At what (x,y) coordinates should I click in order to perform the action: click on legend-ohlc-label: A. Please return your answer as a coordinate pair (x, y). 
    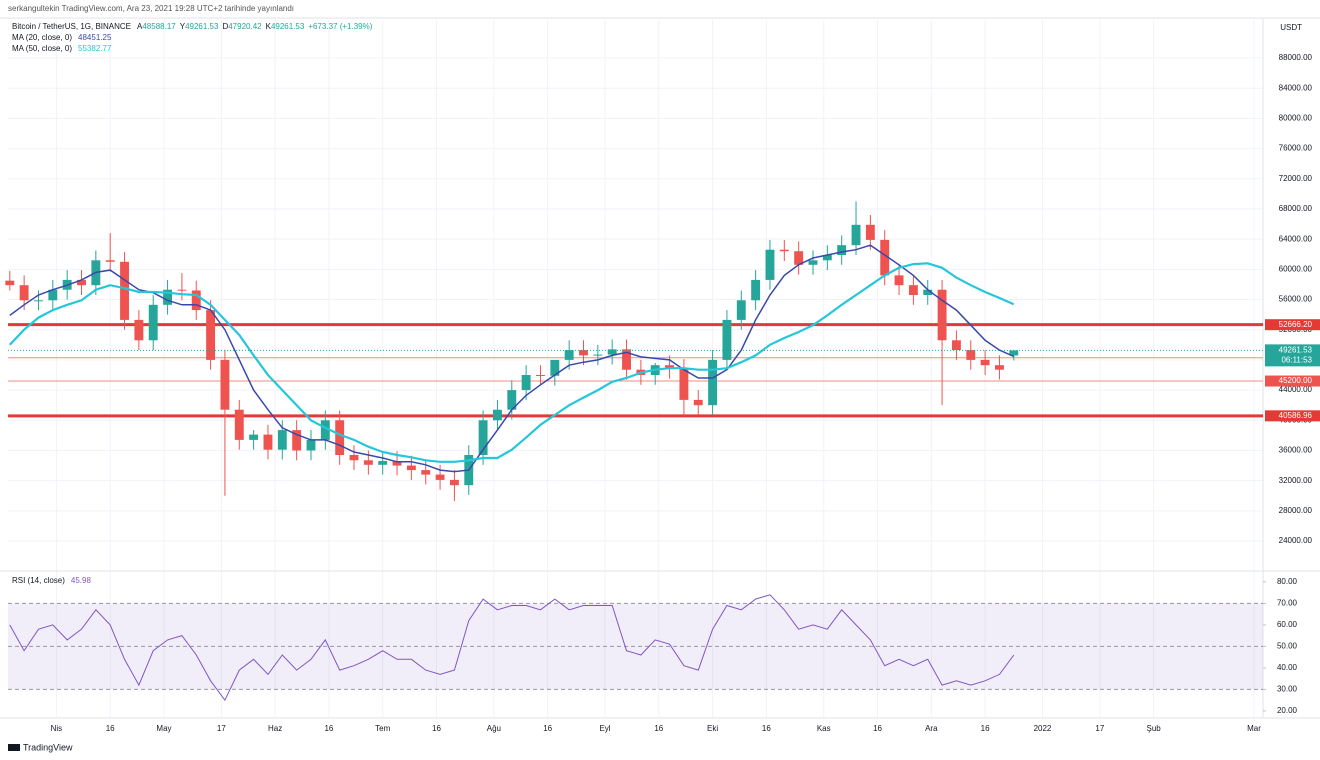
    Looking at the image, I should click on (140, 26).